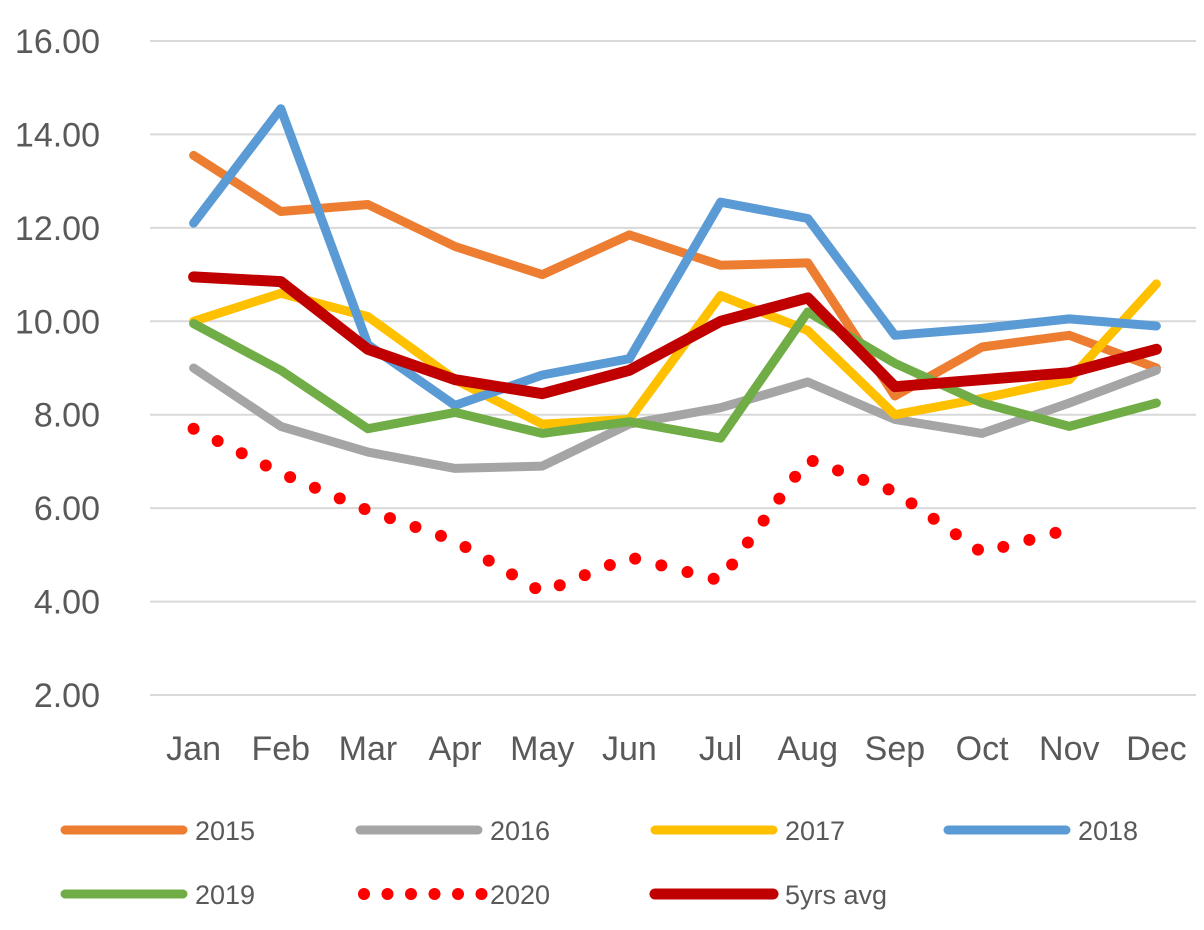 The height and width of the screenshot is (930, 1204). What do you see at coordinates (67, 416) in the screenshot?
I see `y-tick-label: 8.00` at bounding box center [67, 416].